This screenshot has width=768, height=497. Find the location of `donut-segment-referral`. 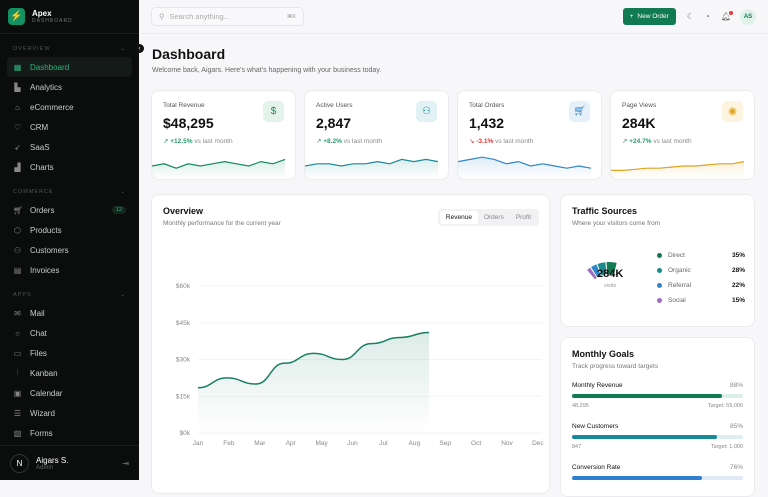

donut-segment-referral is located at coordinates (596, 271).